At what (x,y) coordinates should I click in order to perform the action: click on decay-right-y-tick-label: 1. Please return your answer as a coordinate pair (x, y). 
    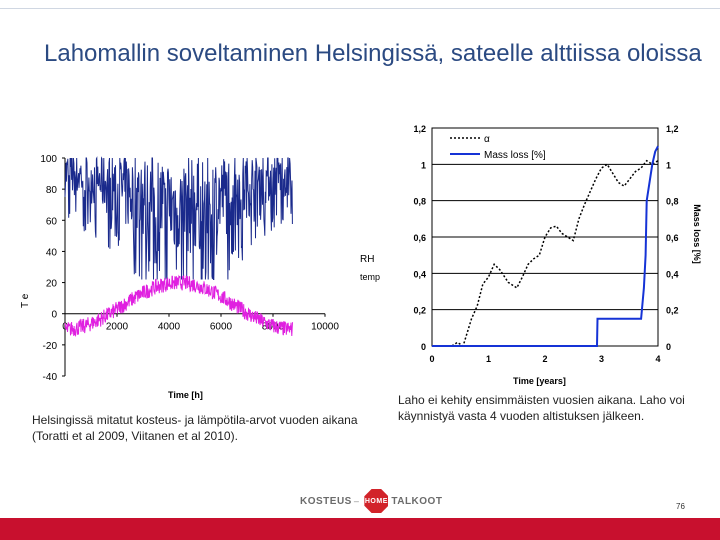
    Looking at the image, I should click on (668, 165).